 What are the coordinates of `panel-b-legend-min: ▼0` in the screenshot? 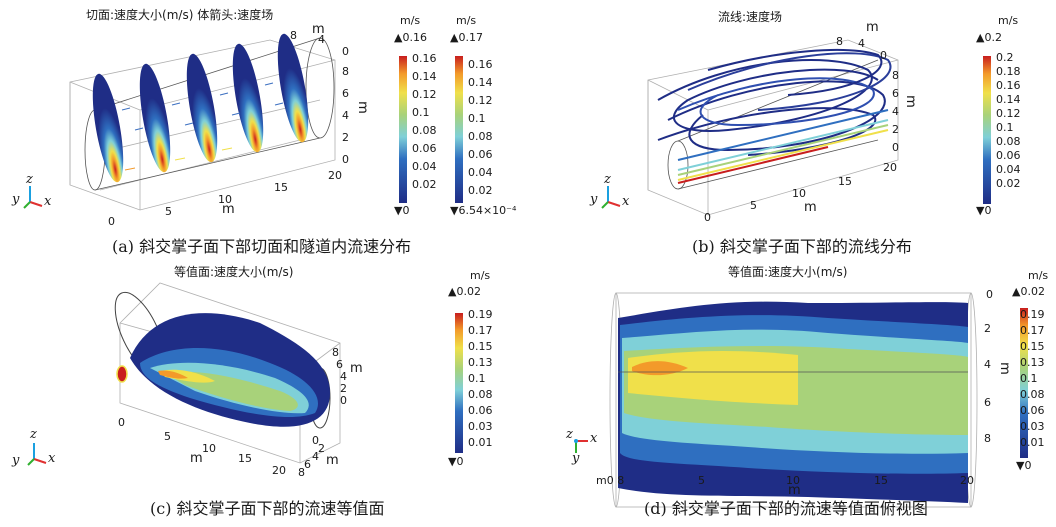 It's located at (984, 210).